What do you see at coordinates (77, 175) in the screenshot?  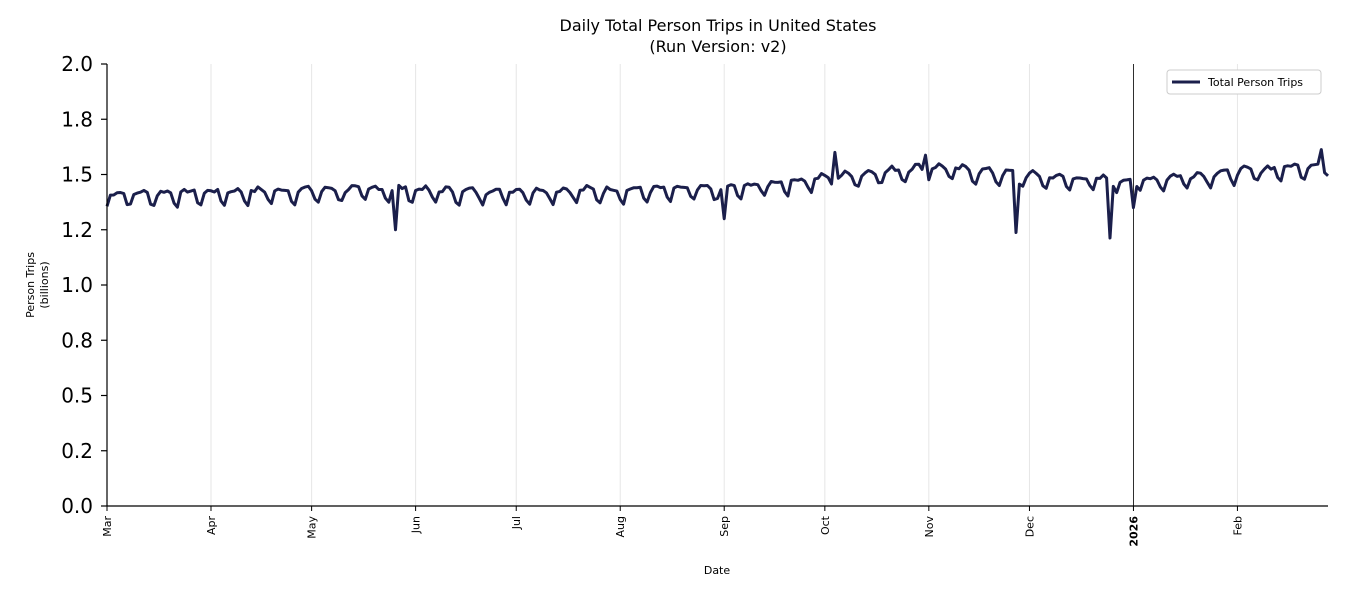 I see `y-tick-label: 1.5` at bounding box center [77, 175].